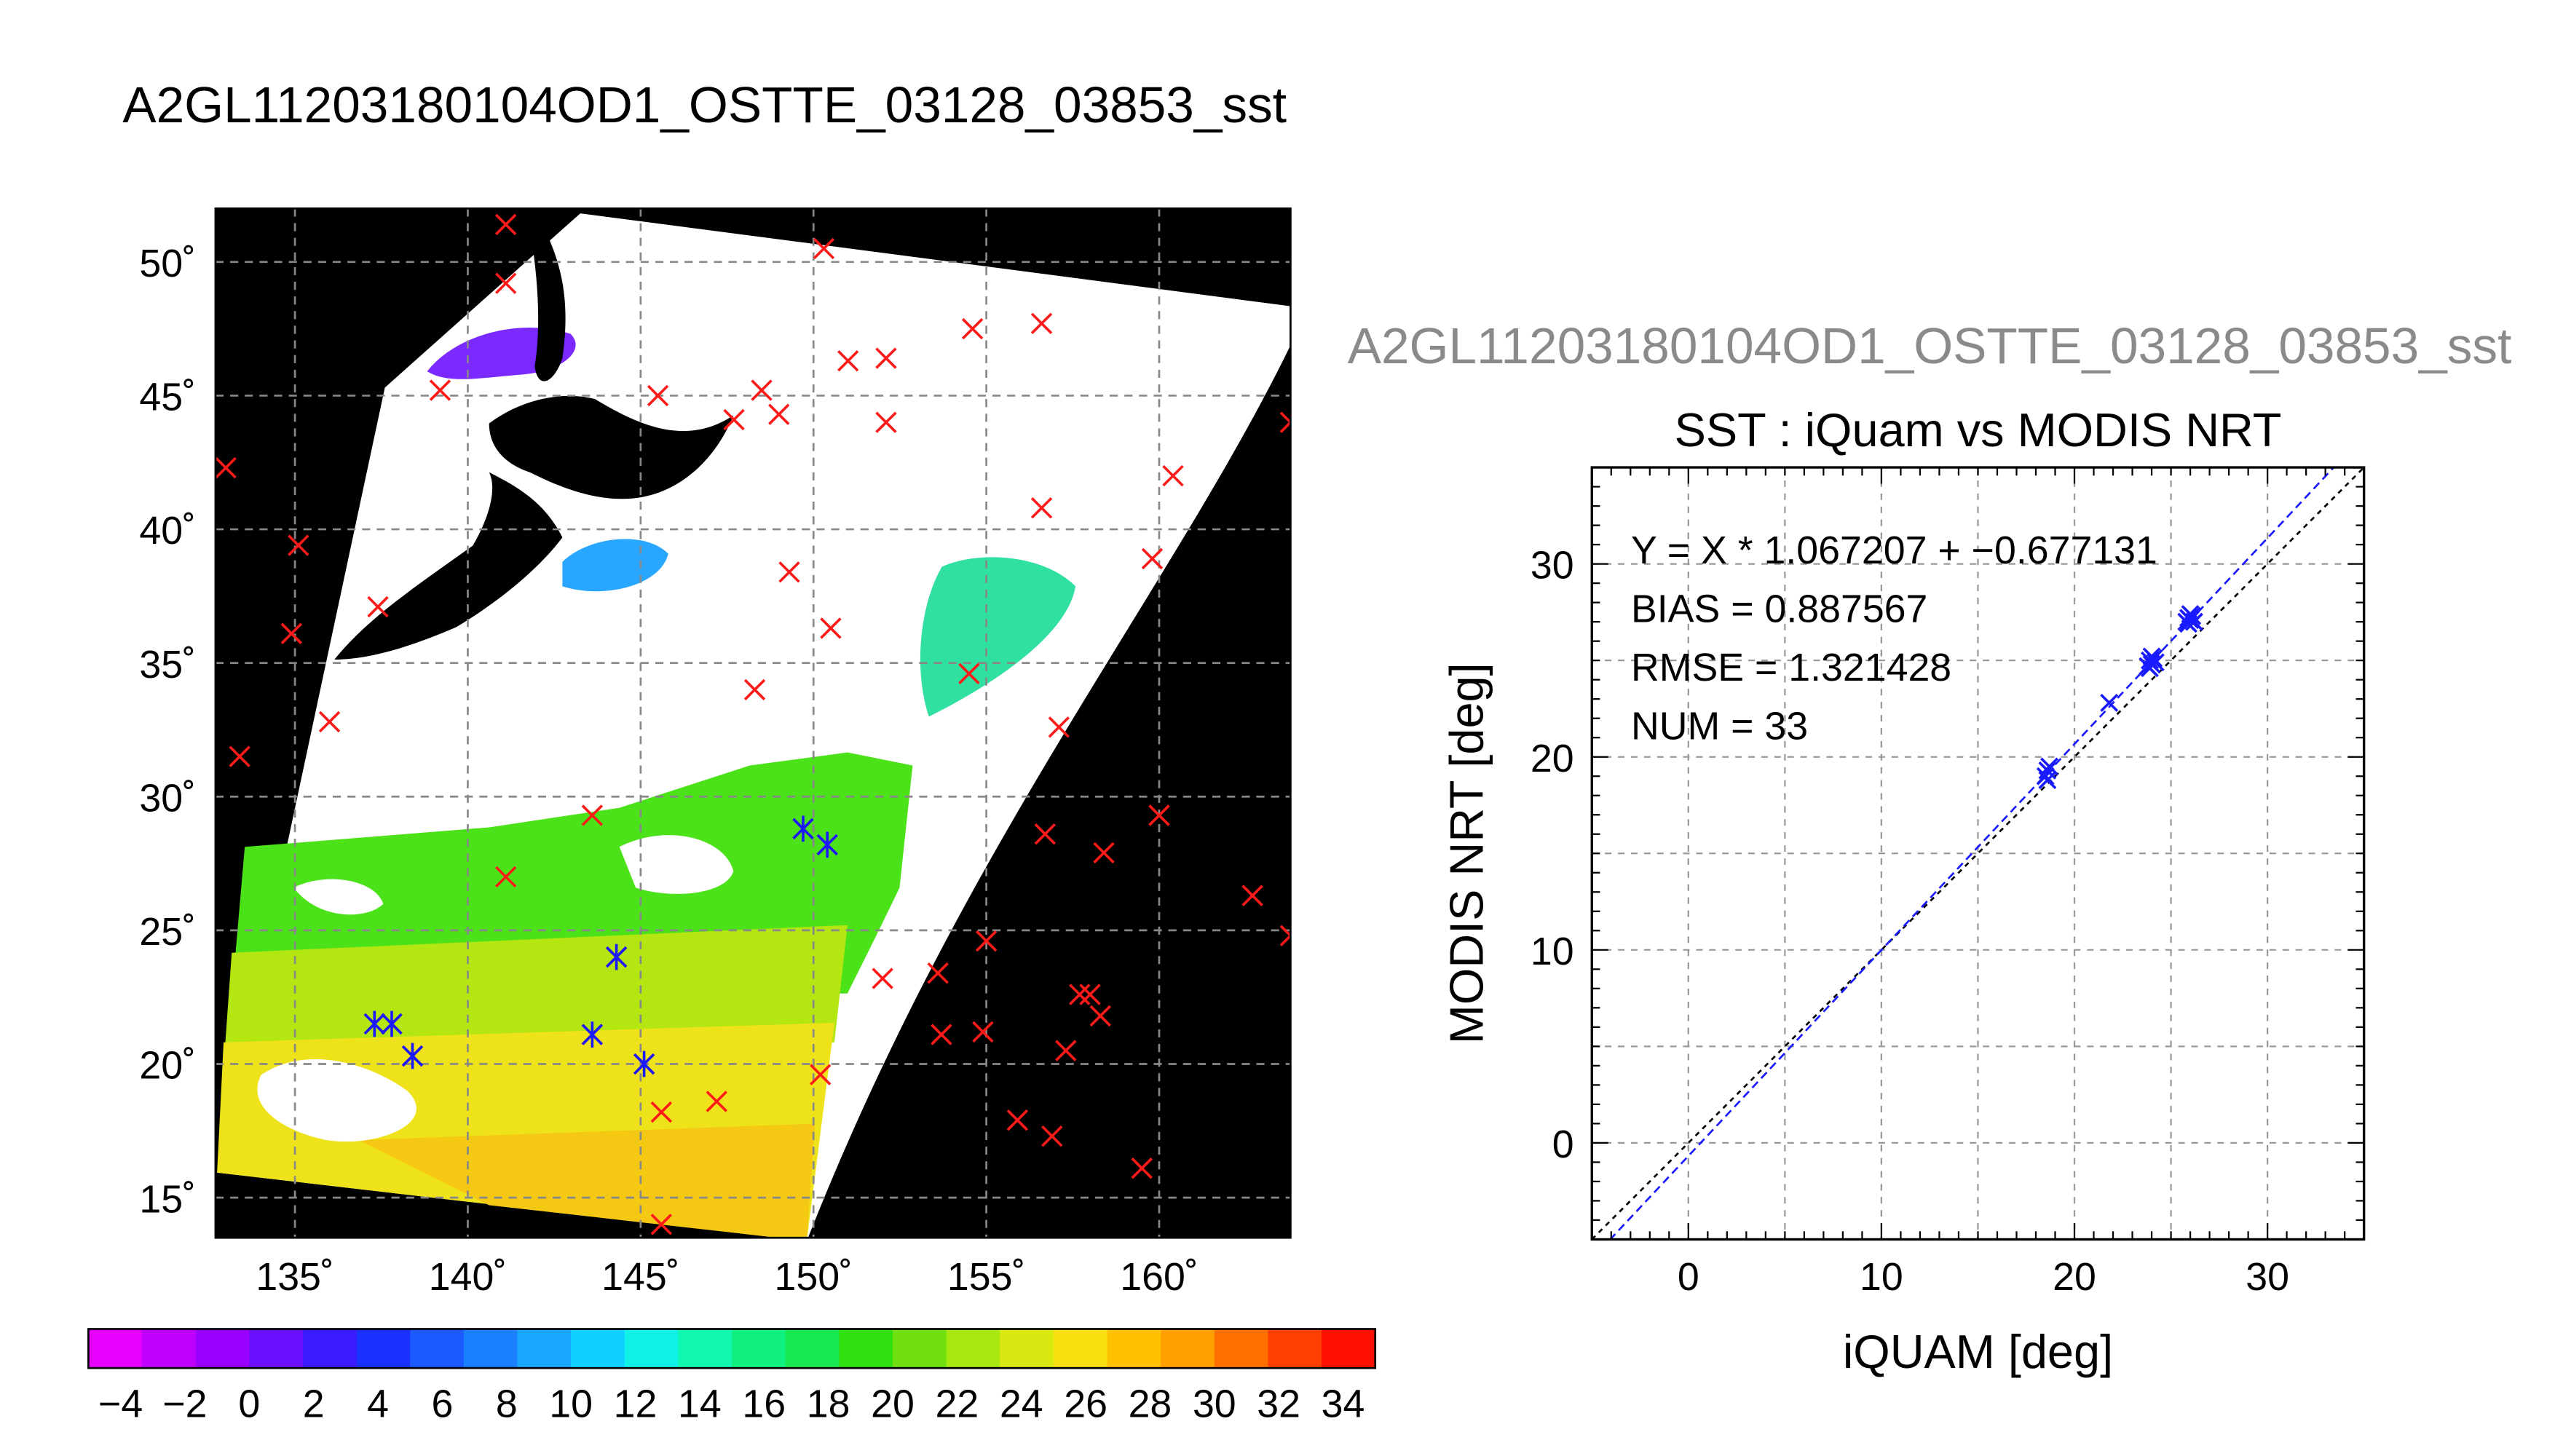 This screenshot has height=1456, width=2555. I want to click on colorbar-tick-label: 24, so click(1021, 1403).